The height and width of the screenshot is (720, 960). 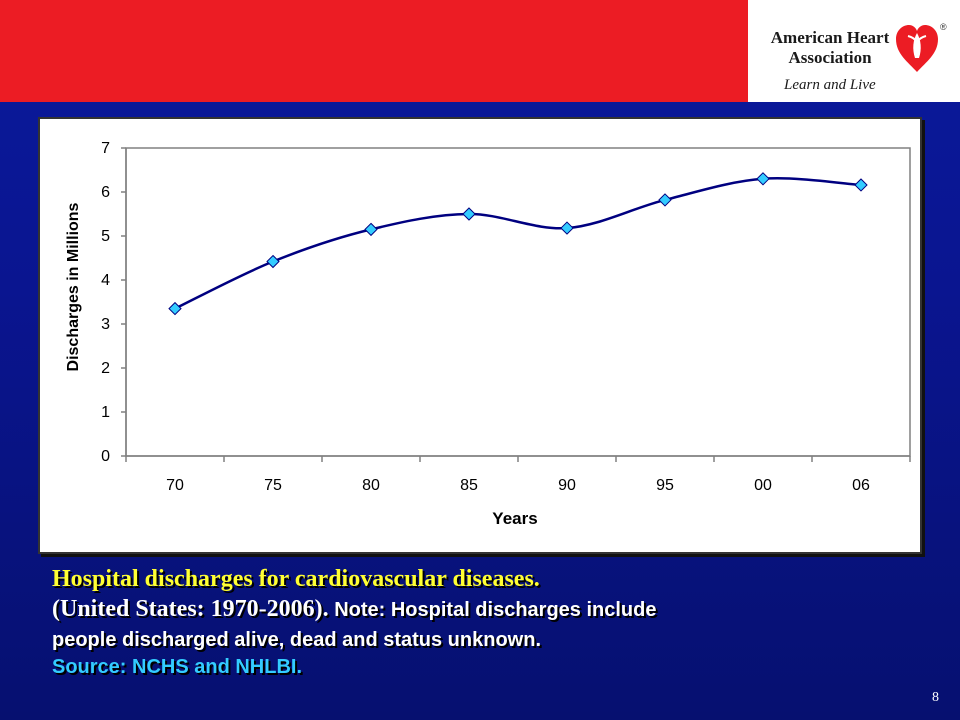 What do you see at coordinates (190, 609) in the screenshot?
I see `caption-date-range: (United States: 1970-2006).` at bounding box center [190, 609].